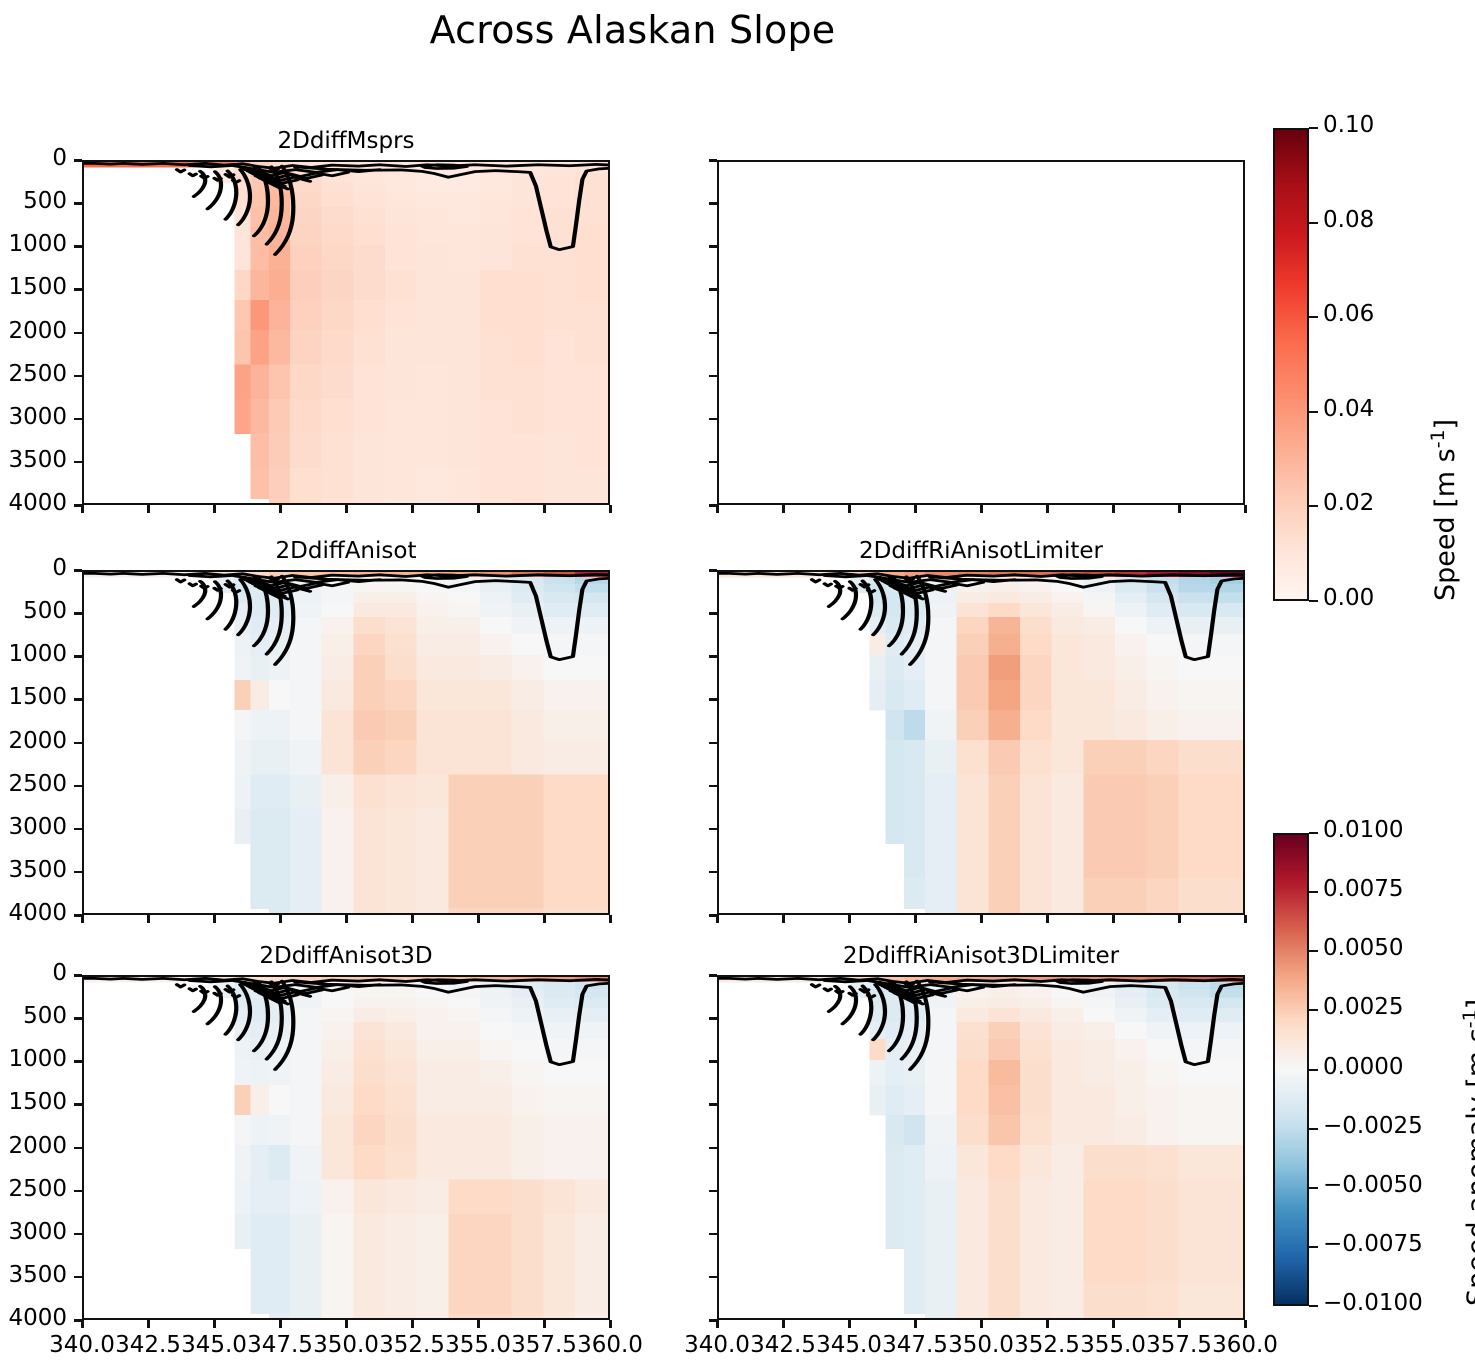  I want to click on colorbar-tick-label: 0.0075, so click(1363, 889).